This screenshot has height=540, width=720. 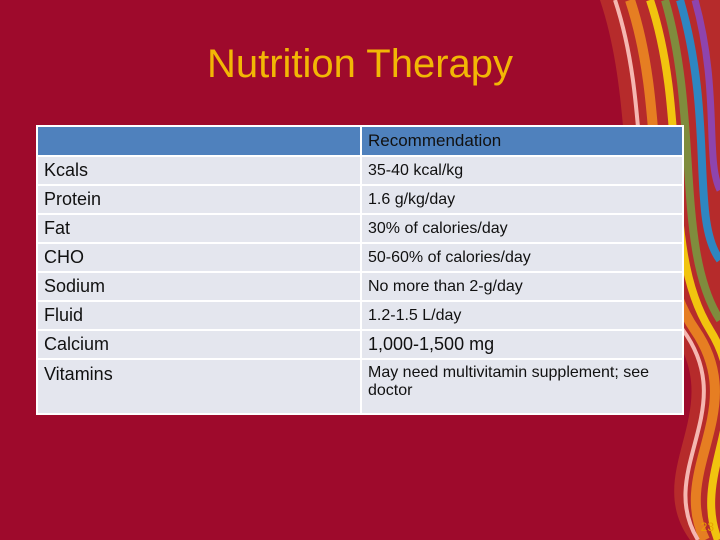 What do you see at coordinates (522, 344) in the screenshot?
I see `row-value: 1,000-1,500 mg` at bounding box center [522, 344].